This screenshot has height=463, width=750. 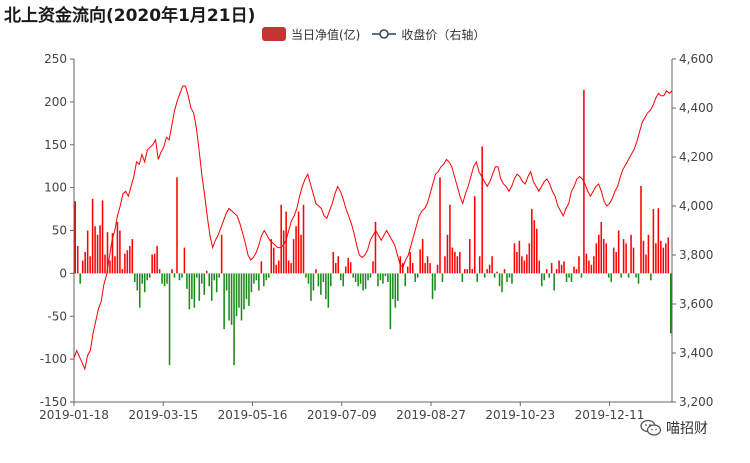 I want to click on legend-item-close-price: 收盘价（右轴）, so click(x=428, y=34).